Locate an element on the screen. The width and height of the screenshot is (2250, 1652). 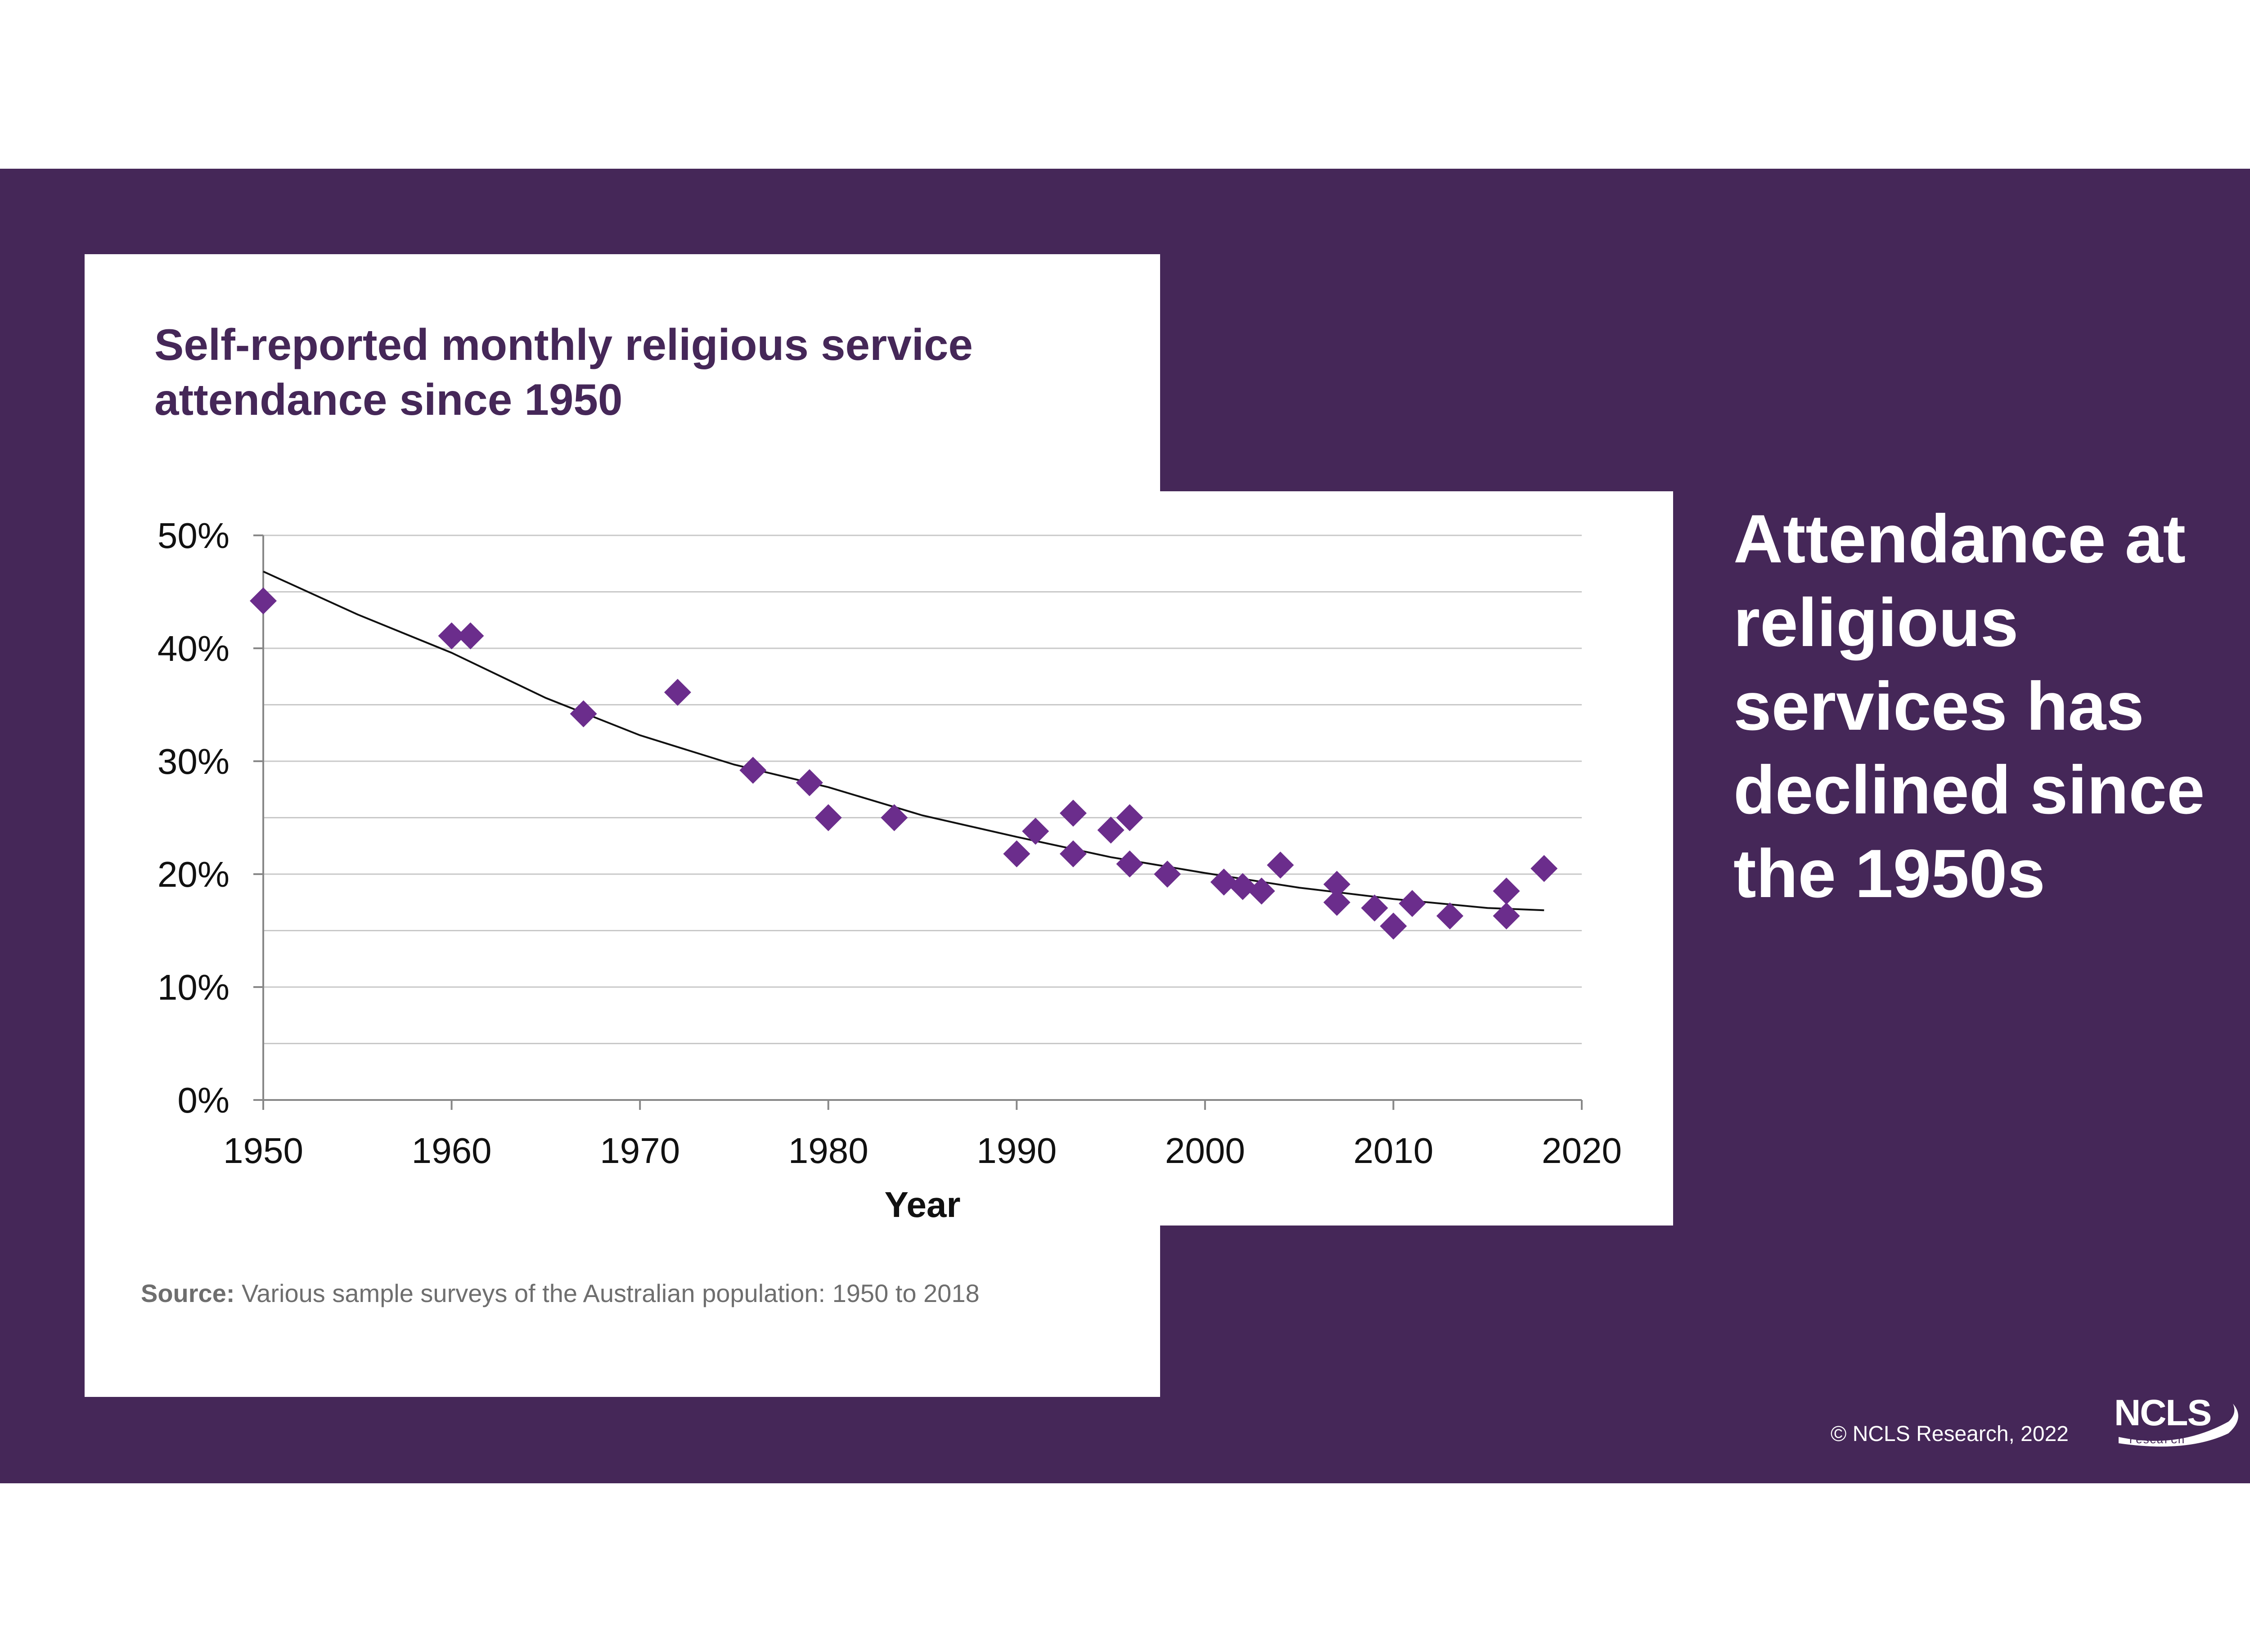
y-tick-label: 40% is located at coordinates (194, 648).